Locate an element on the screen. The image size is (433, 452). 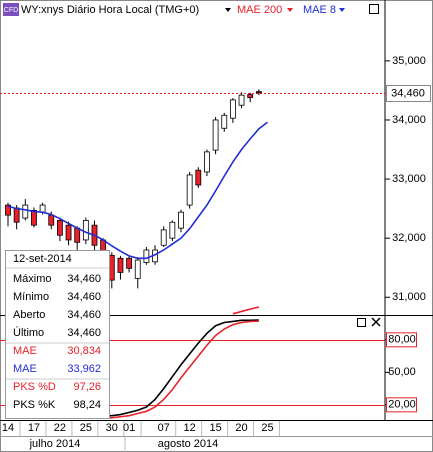
info-label: Aberto is located at coordinates (29, 315).